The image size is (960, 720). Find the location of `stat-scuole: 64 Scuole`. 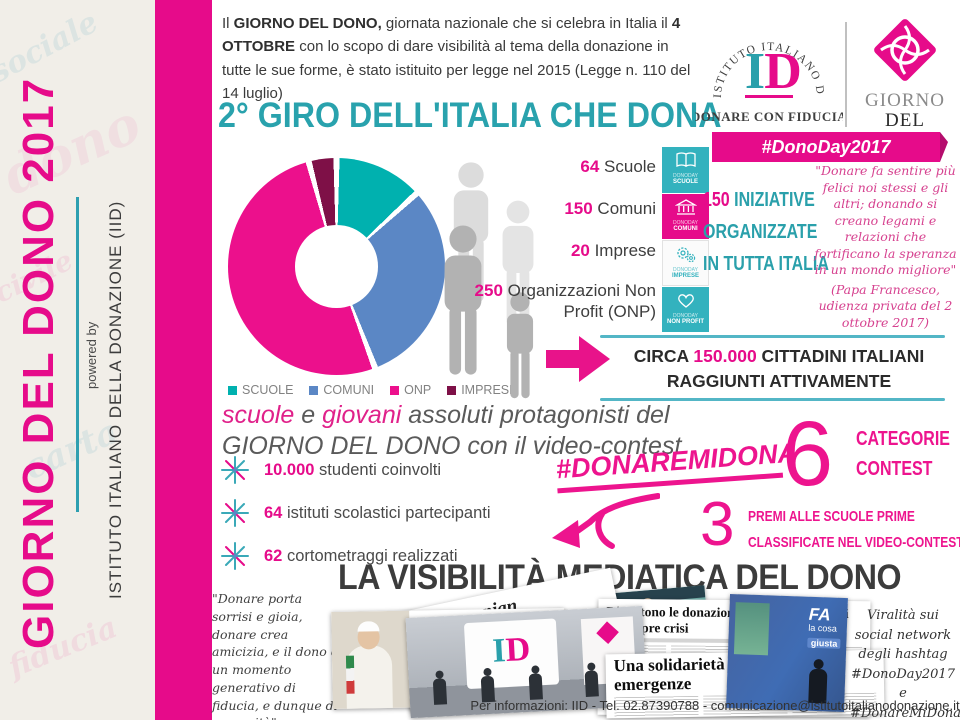

stat-scuole: 64 Scuole is located at coordinates (547, 166).